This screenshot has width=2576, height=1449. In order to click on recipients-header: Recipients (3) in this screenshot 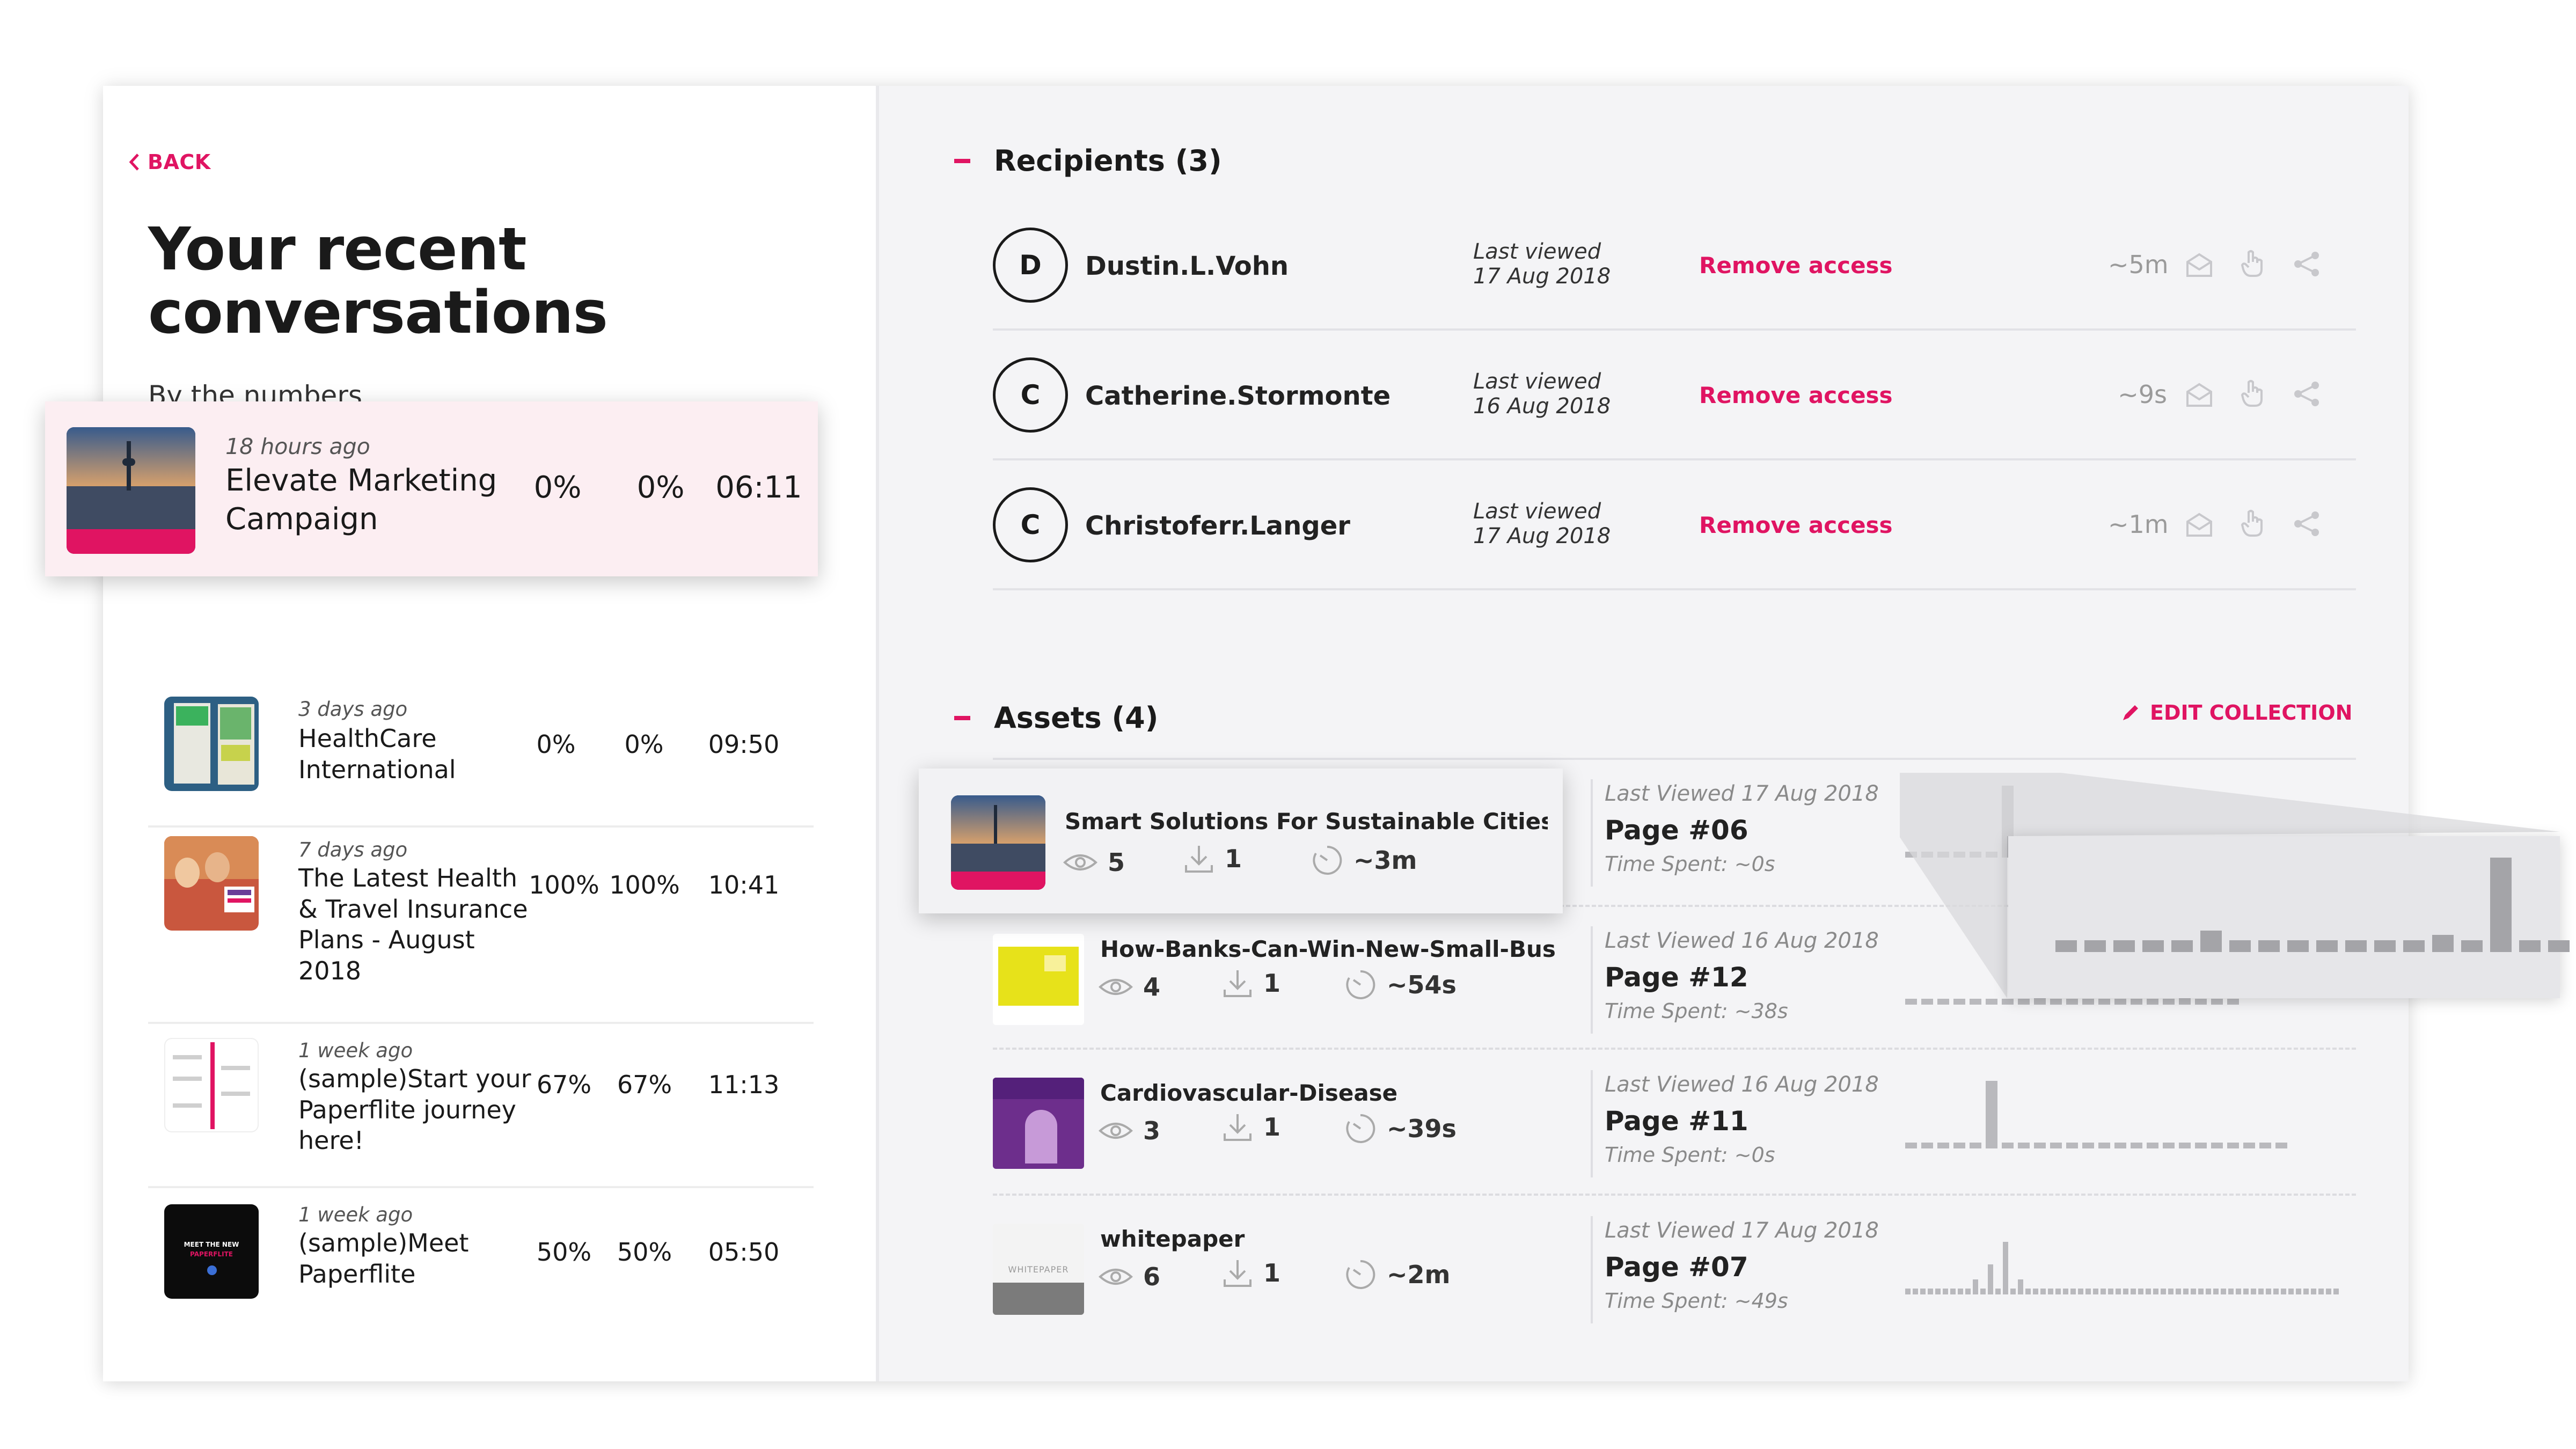, I will do `click(1088, 161)`.